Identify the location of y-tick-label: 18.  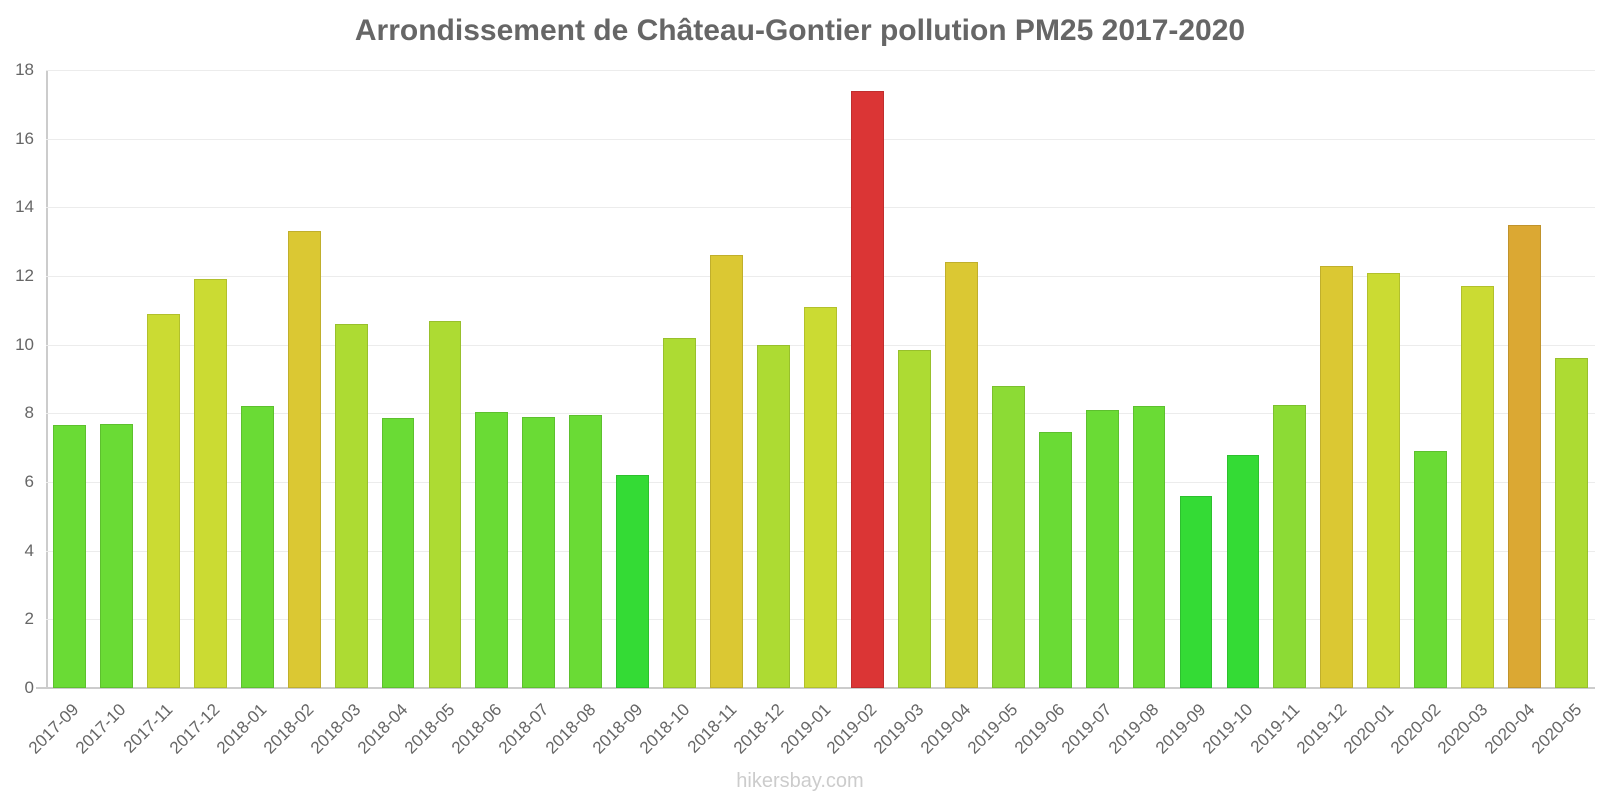
(24, 69).